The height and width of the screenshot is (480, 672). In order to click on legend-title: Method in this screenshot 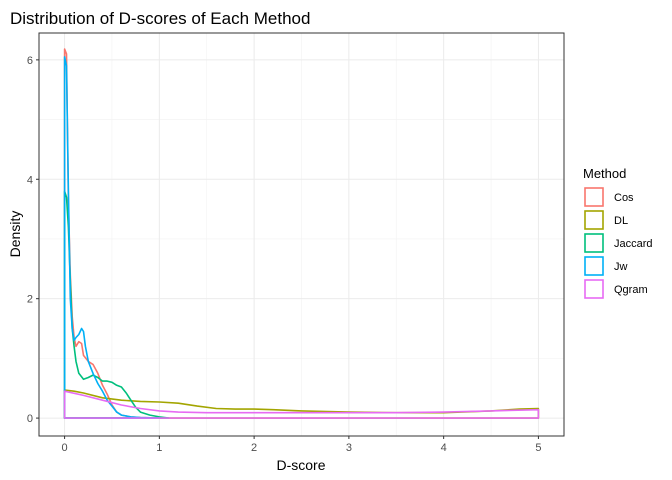, I will do `click(604, 173)`.